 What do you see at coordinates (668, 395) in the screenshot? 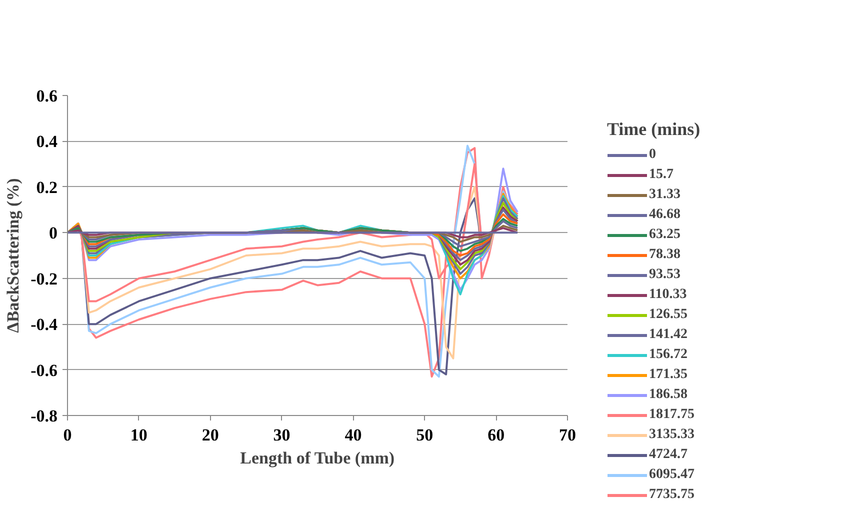
I see `legend-label: 186.58` at bounding box center [668, 395].